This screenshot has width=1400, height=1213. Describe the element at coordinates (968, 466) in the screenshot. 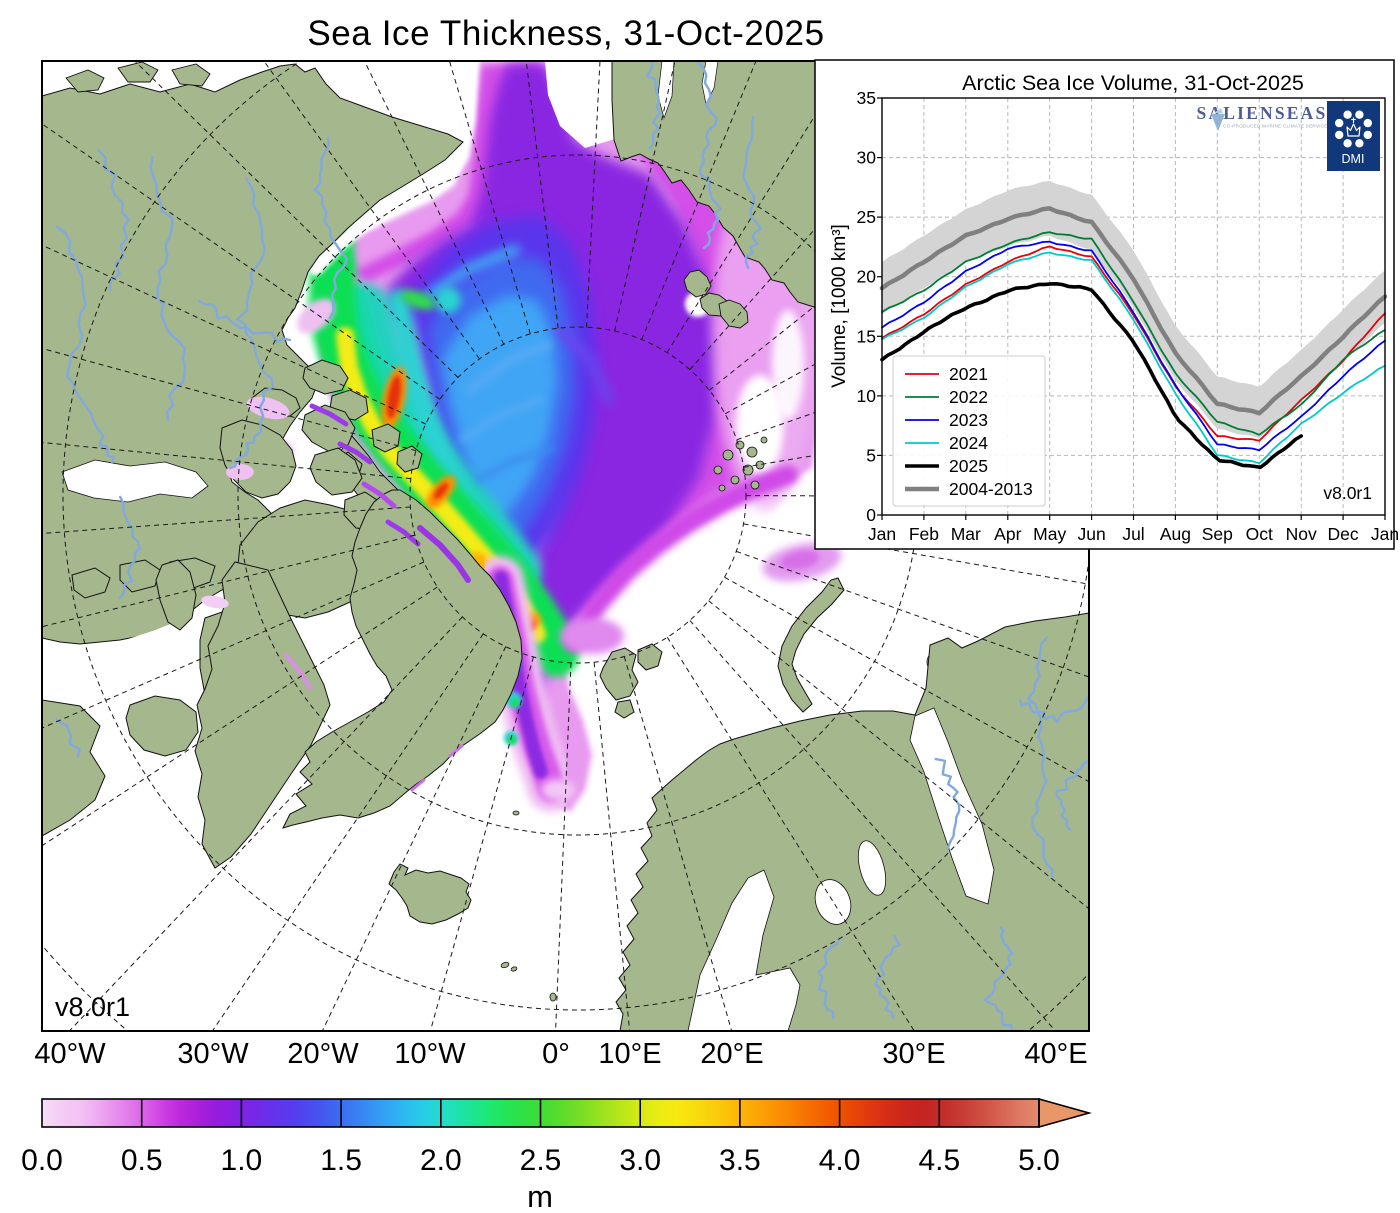

I see `svg-text: 2025` at that location.